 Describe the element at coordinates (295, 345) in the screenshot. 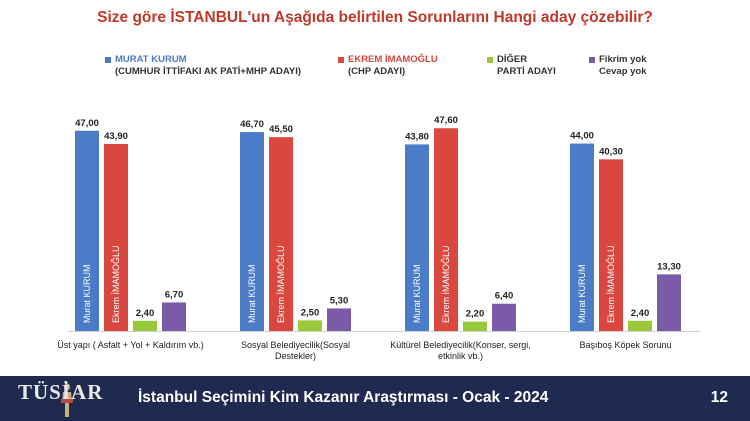

I see `category-label: Sosyal Belediyecilik(Sosyal` at that location.